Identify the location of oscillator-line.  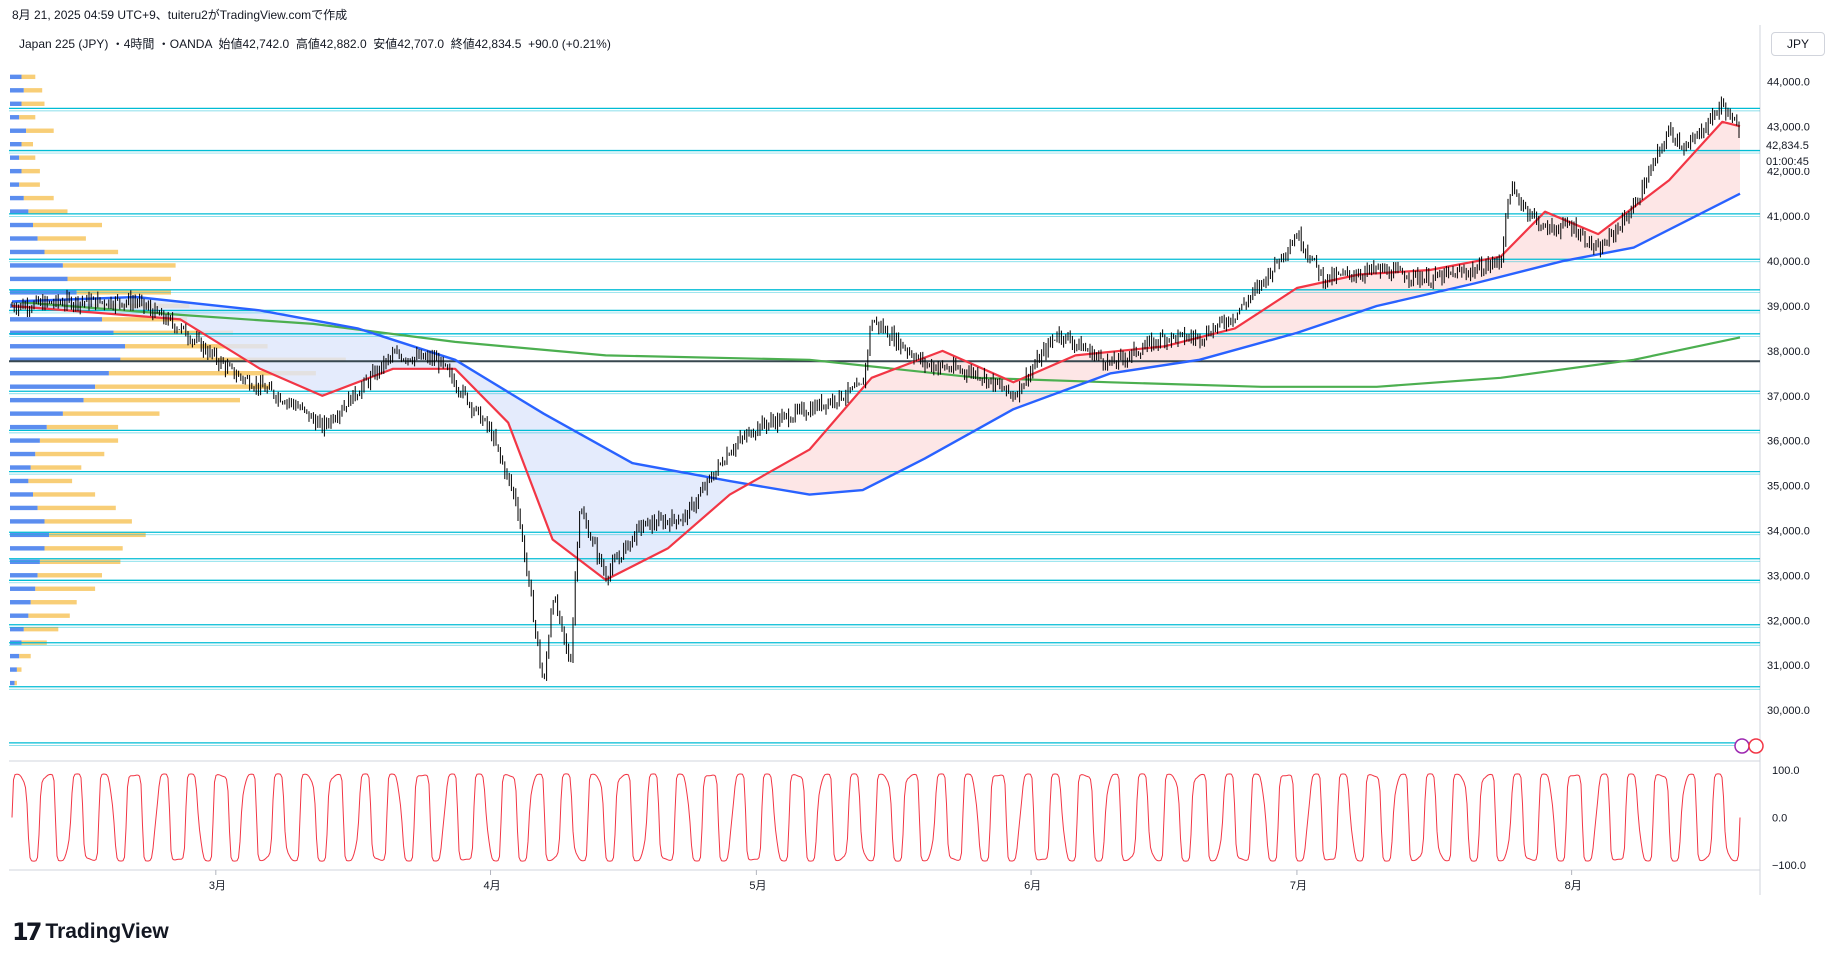
(876, 817).